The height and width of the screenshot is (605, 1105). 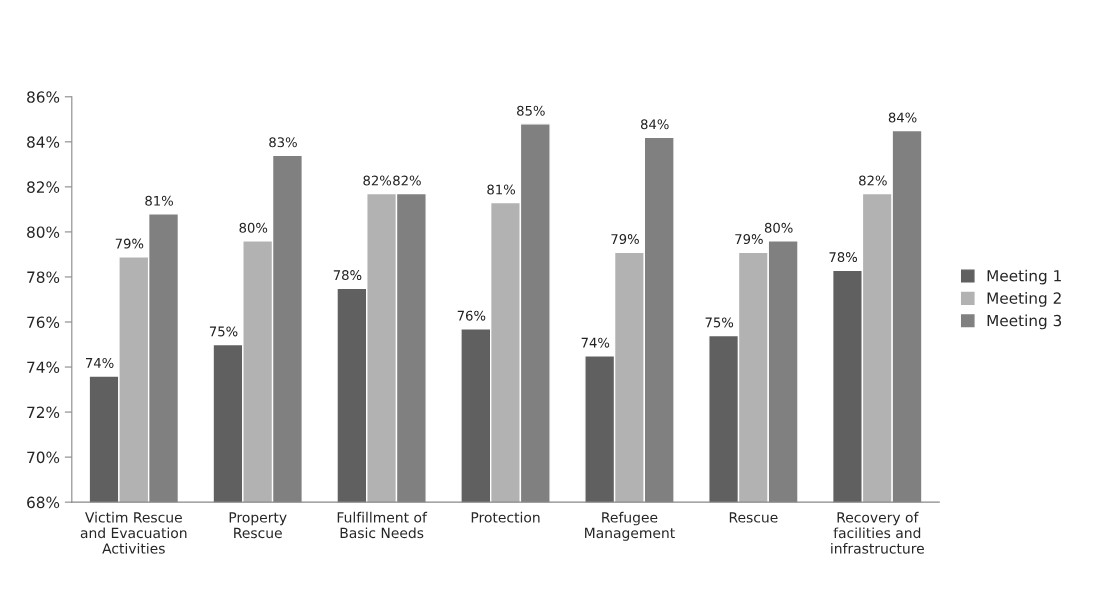 I want to click on data-label: 76%, so click(x=471, y=315).